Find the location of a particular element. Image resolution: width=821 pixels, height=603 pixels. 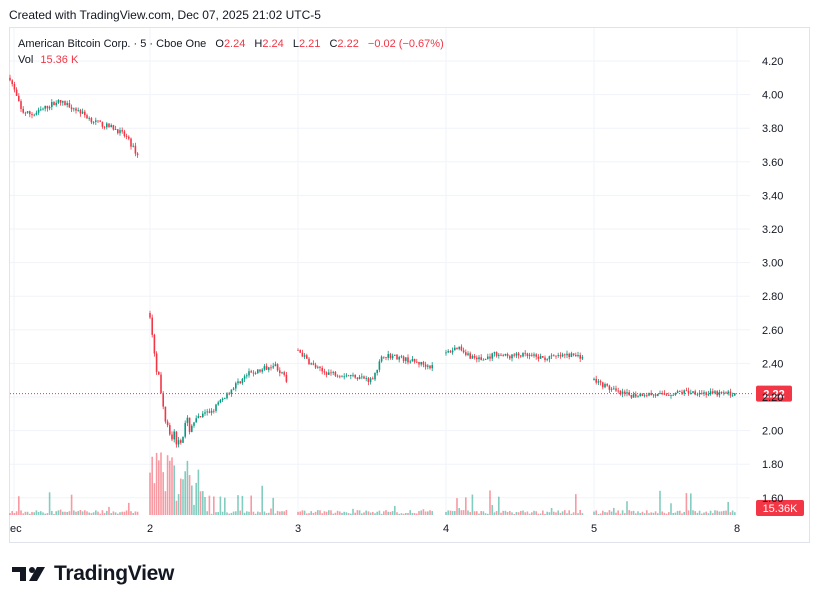

y-tick-label: 4.00 is located at coordinates (772, 96).